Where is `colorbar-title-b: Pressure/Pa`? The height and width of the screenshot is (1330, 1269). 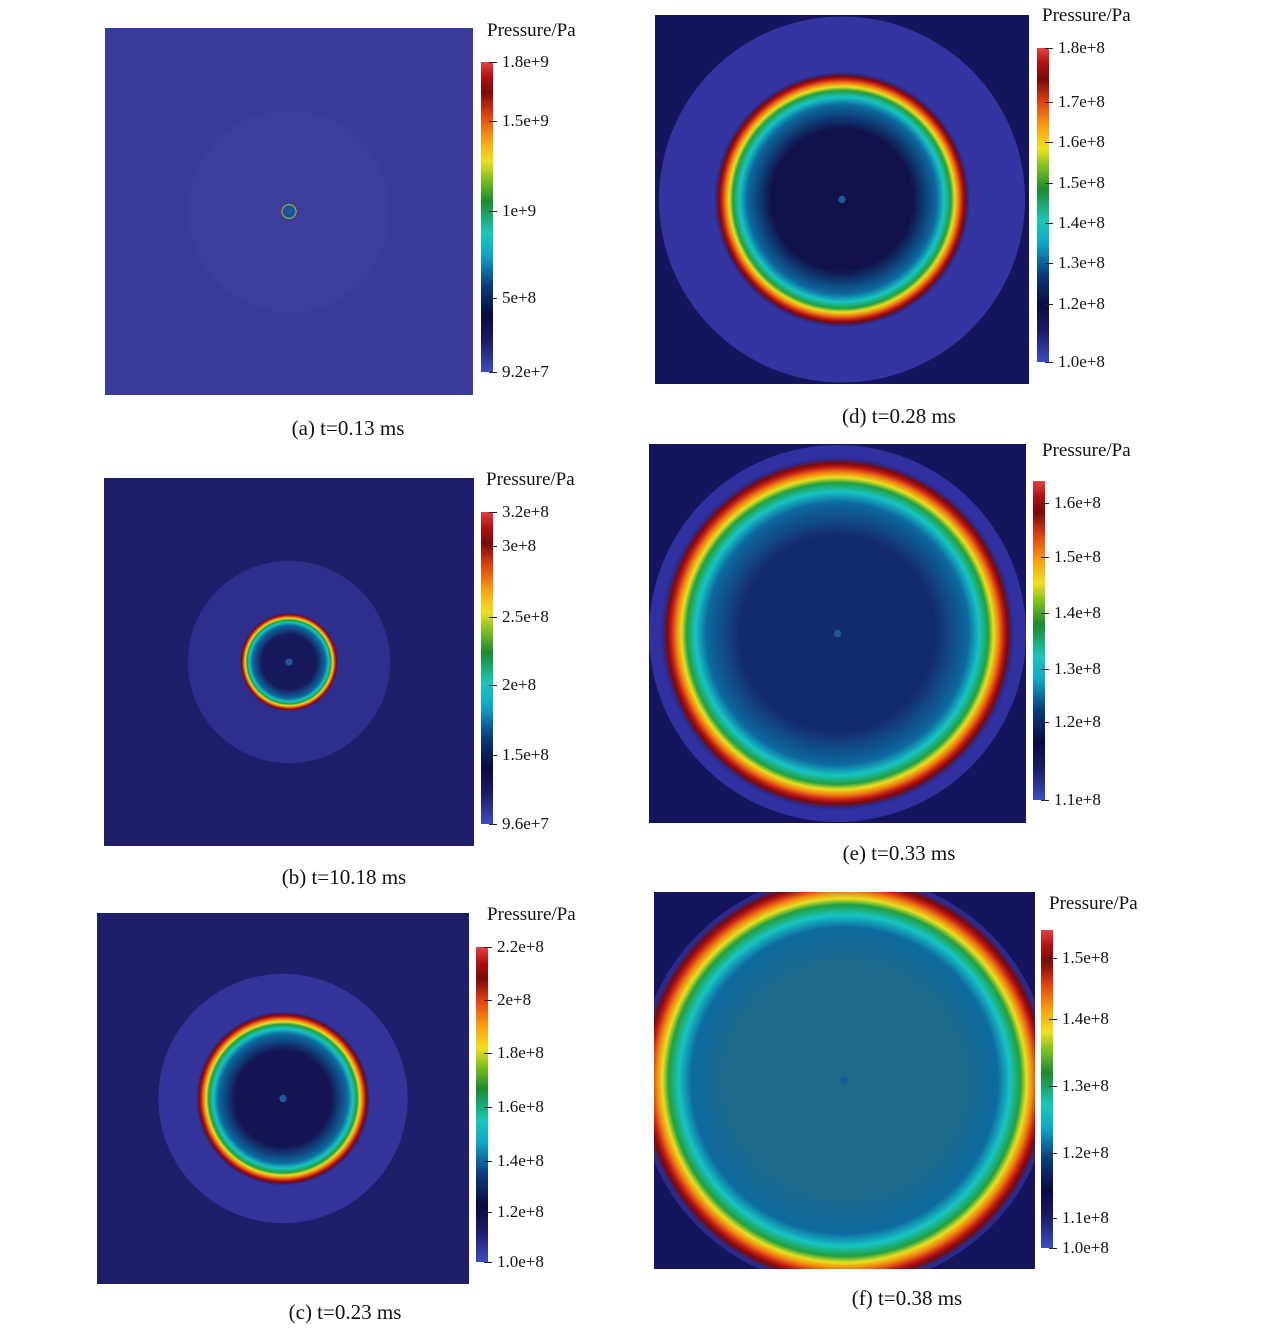
colorbar-title-b: Pressure/Pa is located at coordinates (530, 479).